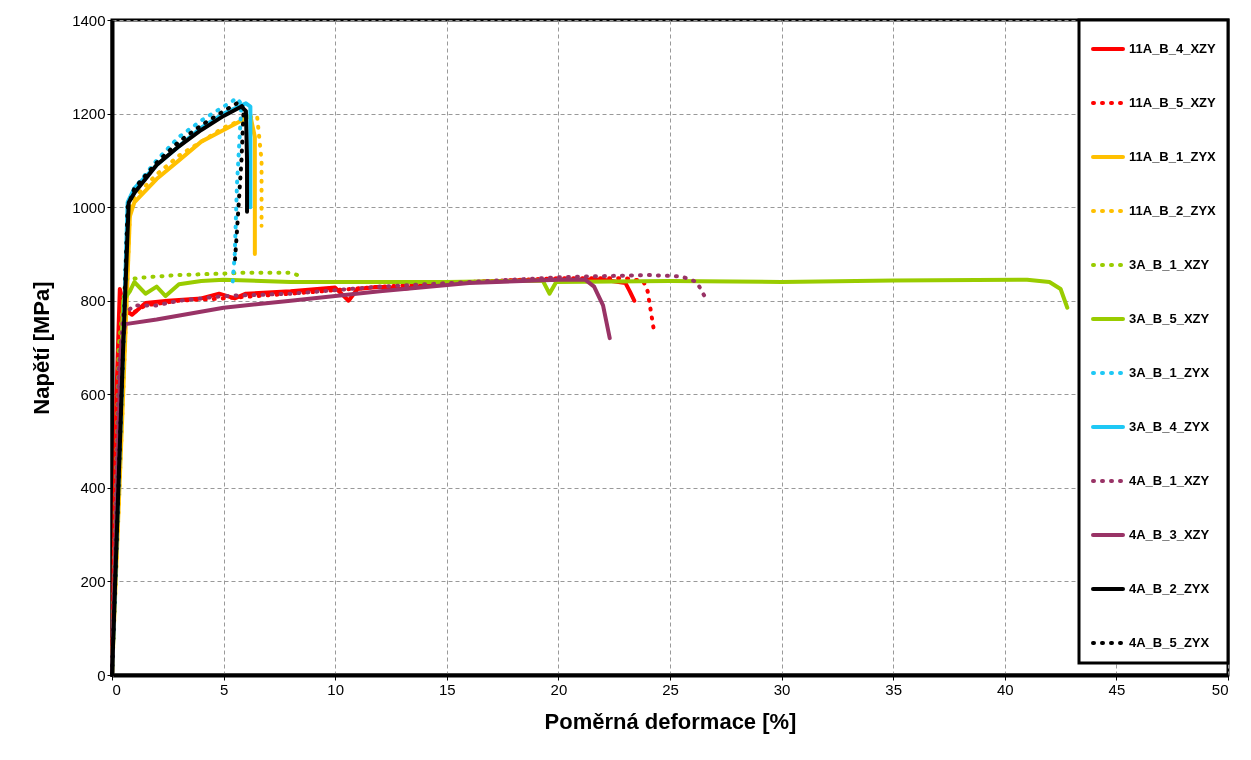  What do you see at coordinates (93, 488) in the screenshot?
I see `y-tick-label: 400` at bounding box center [93, 488].